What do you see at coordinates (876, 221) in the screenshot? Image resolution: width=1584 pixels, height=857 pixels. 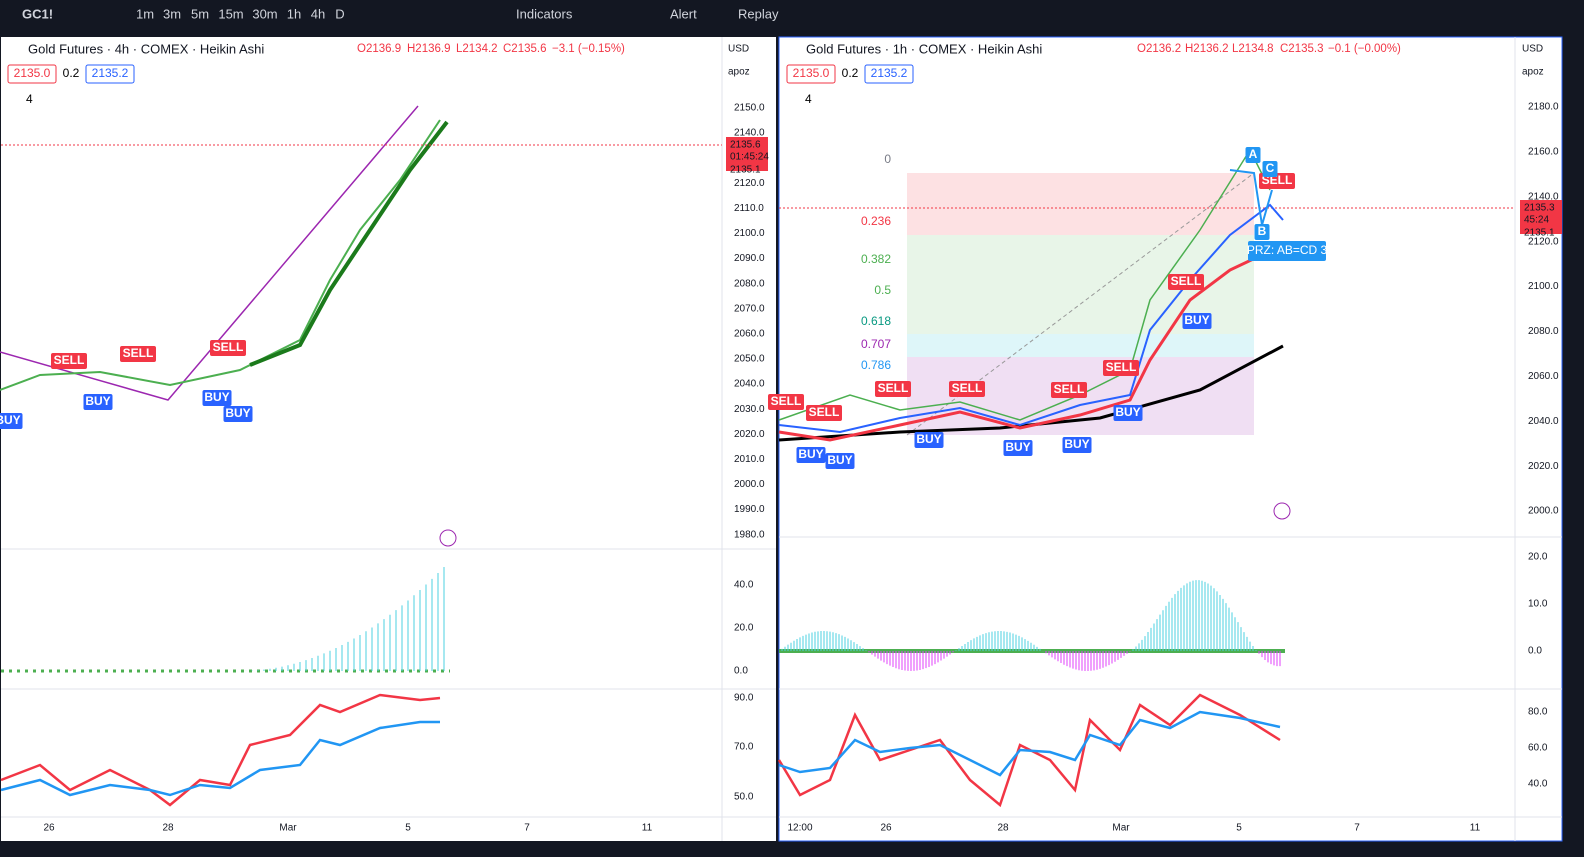 I see `fib-level: 0.236` at bounding box center [876, 221].